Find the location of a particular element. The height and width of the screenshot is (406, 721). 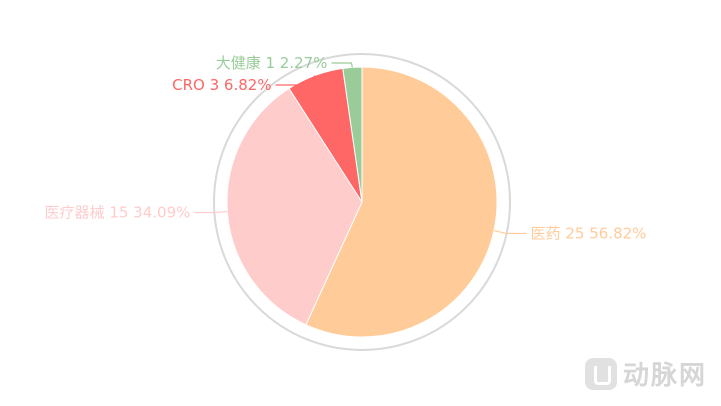

slice-label-3: 大健康 1 2.27% is located at coordinates (272, 63).